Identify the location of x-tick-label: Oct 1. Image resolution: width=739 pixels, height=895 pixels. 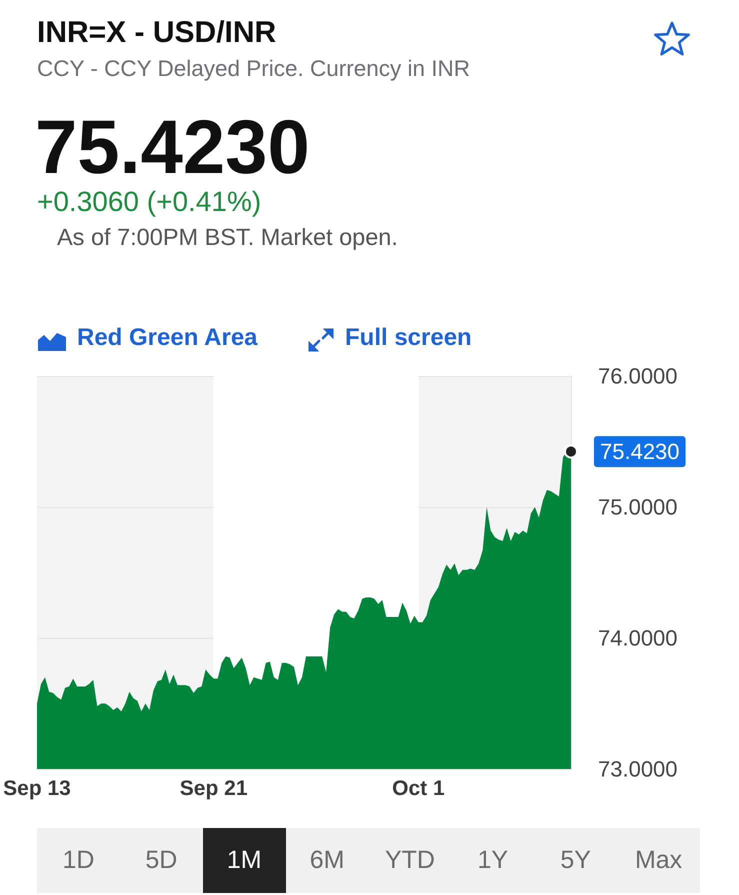
(419, 788).